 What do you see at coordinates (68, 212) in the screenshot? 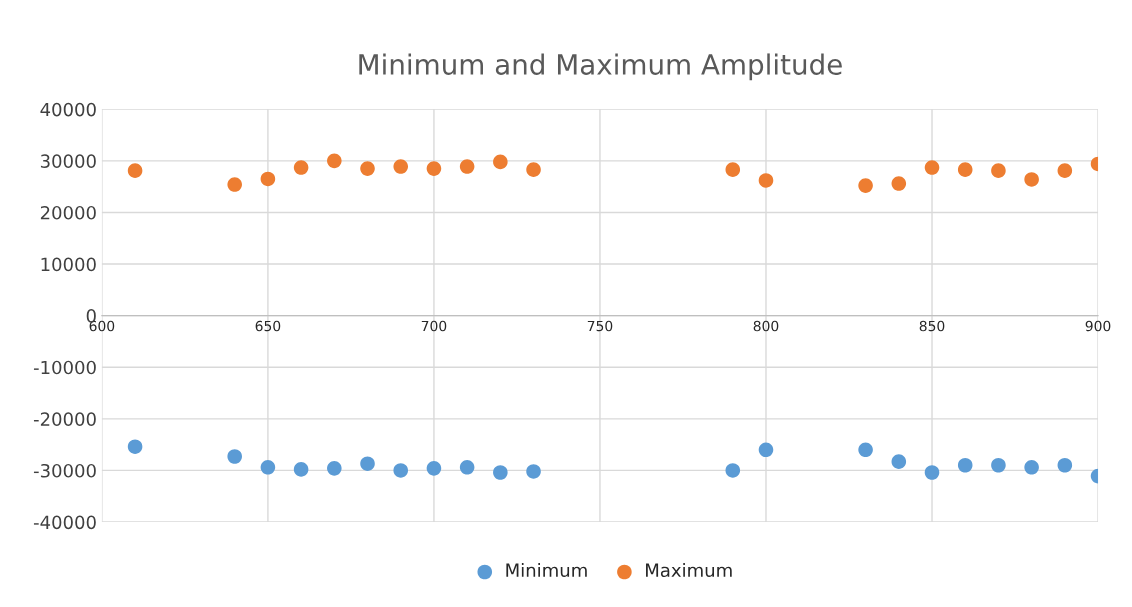
I see `y-tick-label: 20000` at bounding box center [68, 212].